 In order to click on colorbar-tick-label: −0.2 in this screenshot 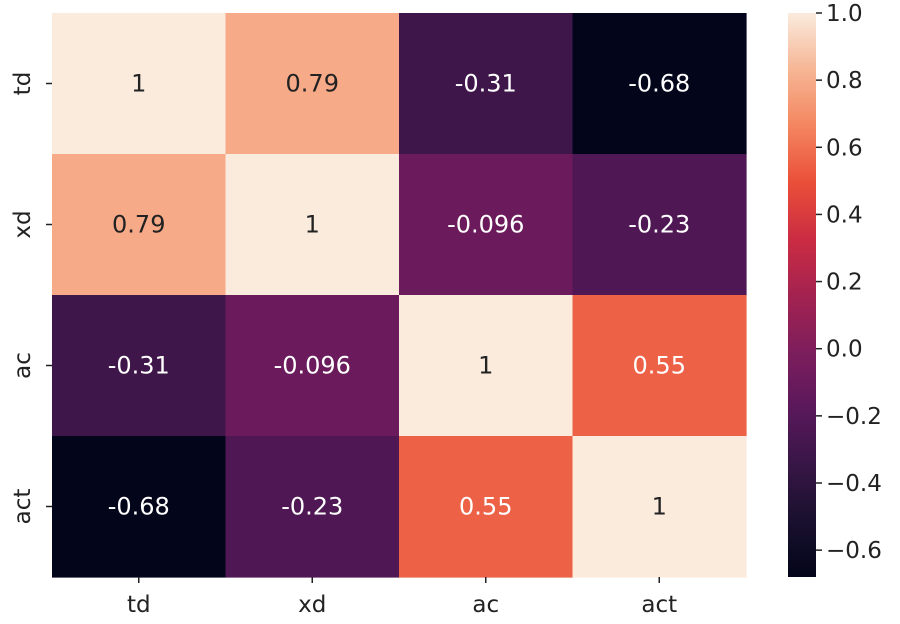, I will do `click(854, 417)`.